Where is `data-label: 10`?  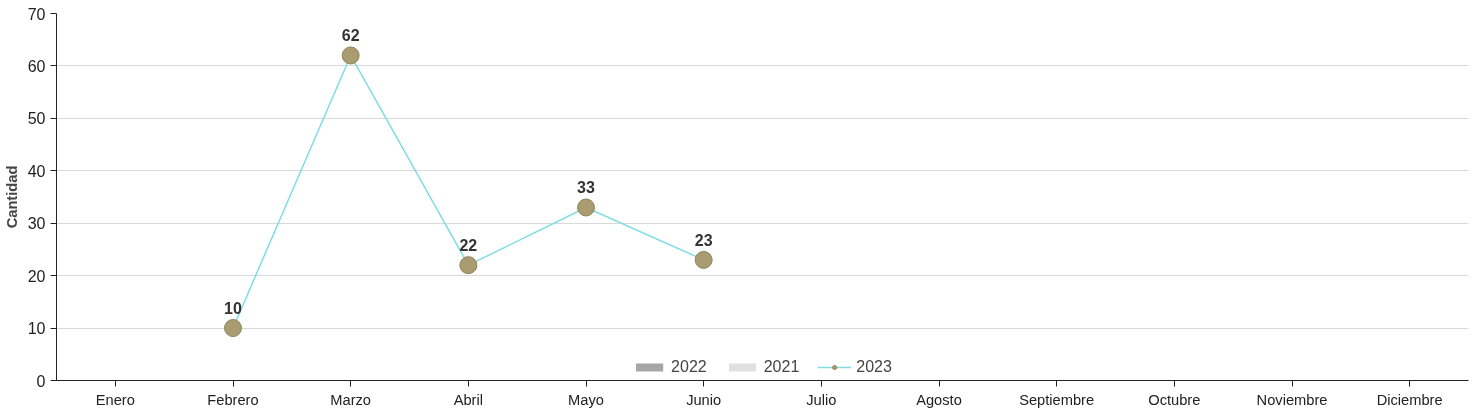 data-label: 10 is located at coordinates (233, 309).